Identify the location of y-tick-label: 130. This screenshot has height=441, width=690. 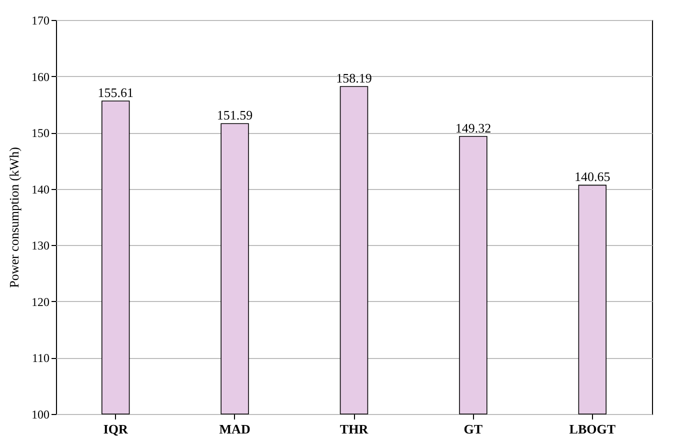
(41, 245).